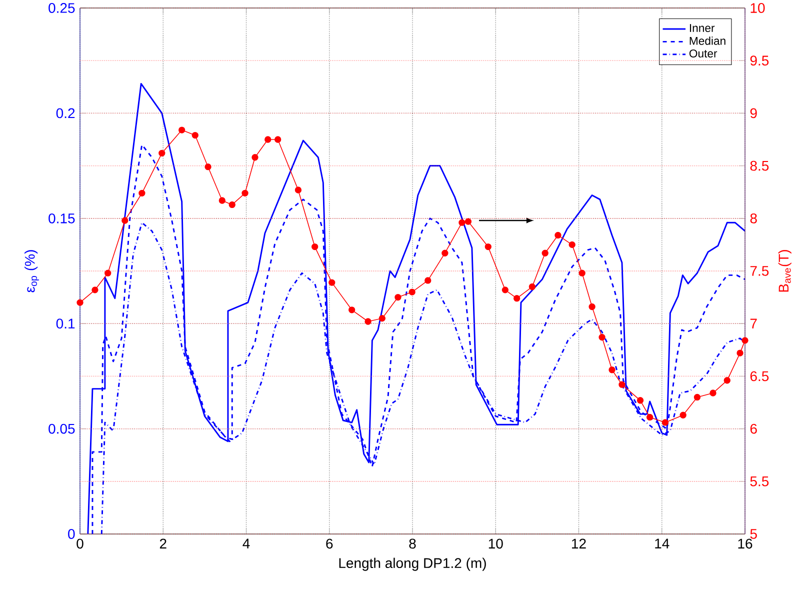 The width and height of the screenshot is (800, 598). What do you see at coordinates (163, 543) in the screenshot?
I see `x-tick-label: 2` at bounding box center [163, 543].